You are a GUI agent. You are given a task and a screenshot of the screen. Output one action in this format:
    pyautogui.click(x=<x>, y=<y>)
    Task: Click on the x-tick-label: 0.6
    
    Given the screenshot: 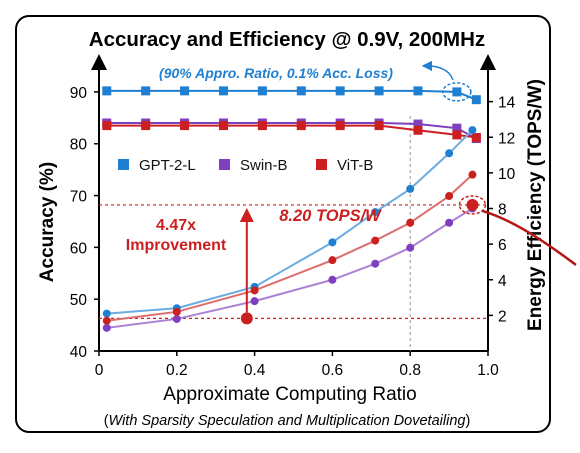 What is the action you would take?
    pyautogui.click(x=333, y=370)
    